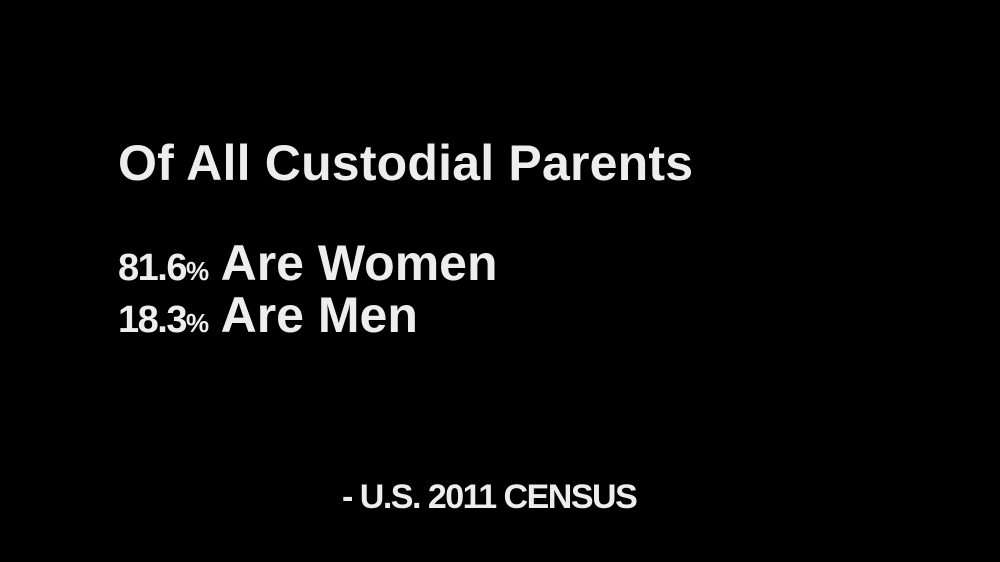 The image size is (1000, 562). What do you see at coordinates (152, 320) in the screenshot?
I see `stat-men-value: 18.3` at bounding box center [152, 320].